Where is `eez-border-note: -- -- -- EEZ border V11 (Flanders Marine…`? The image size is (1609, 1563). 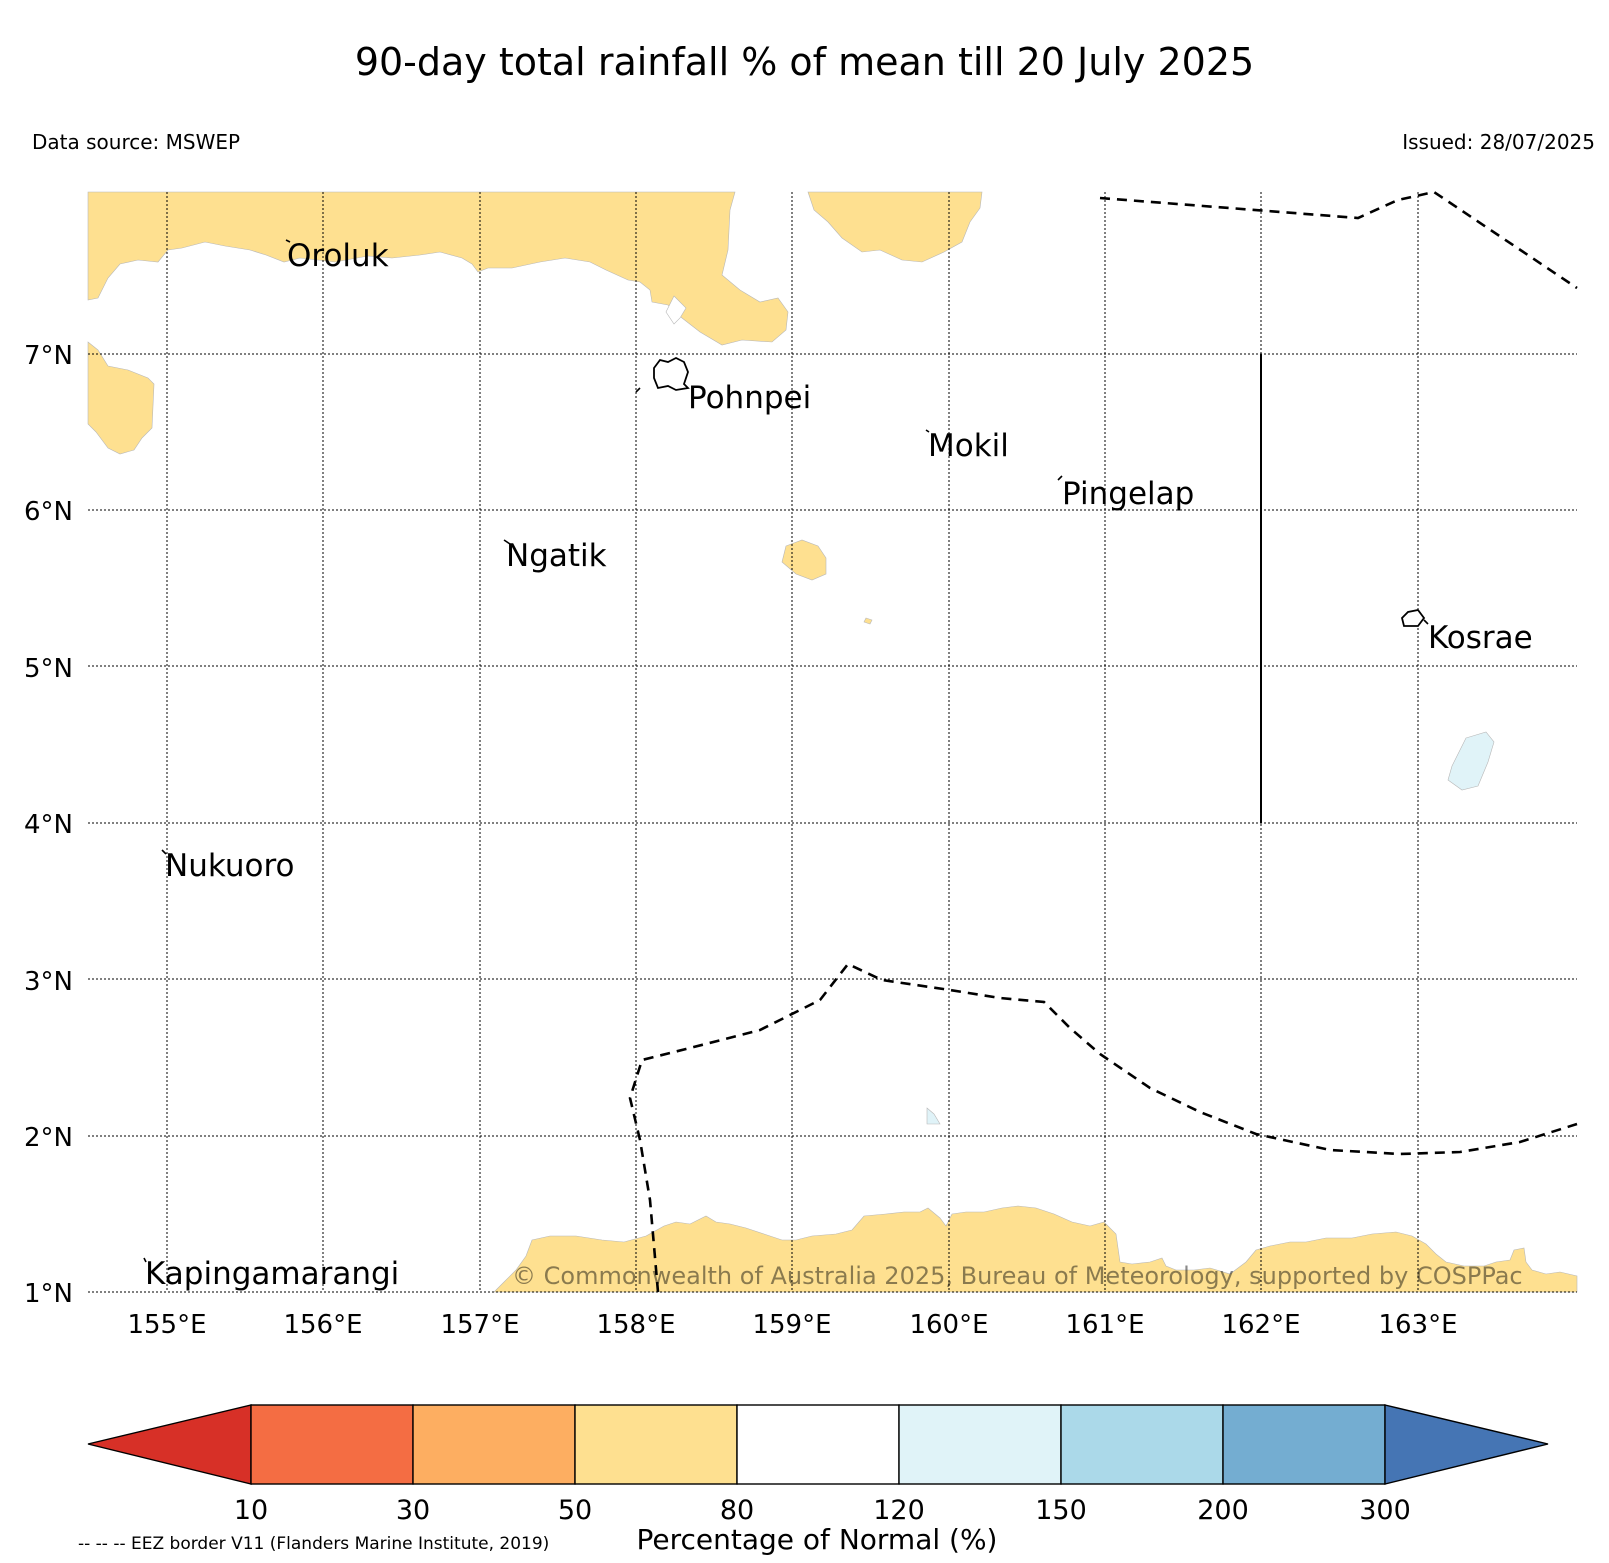 eez-border-note: -- -- -- EEZ border V11 (Flanders Marine… is located at coordinates (313, 1544).